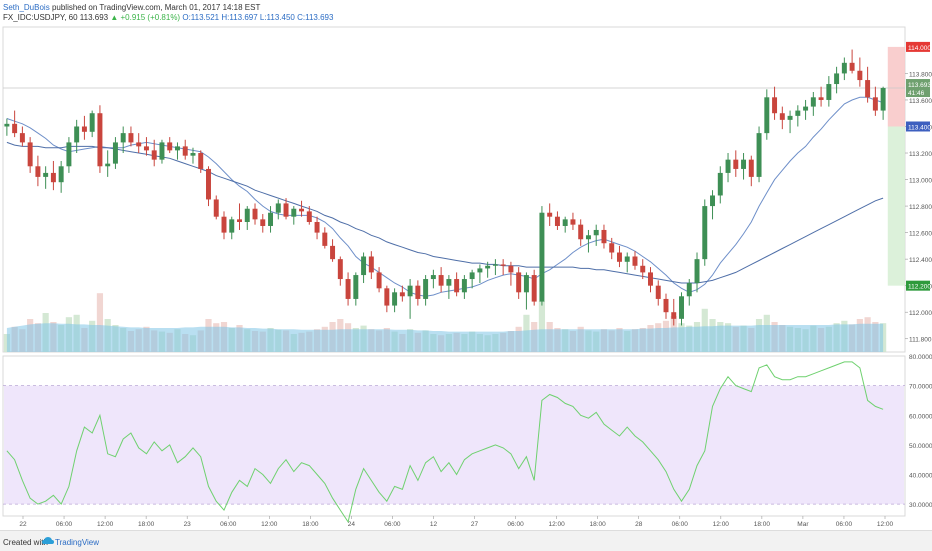 The height and width of the screenshot is (551, 932). What do you see at coordinates (639, 524) in the screenshot?
I see `x-tick-label: 28` at bounding box center [639, 524].